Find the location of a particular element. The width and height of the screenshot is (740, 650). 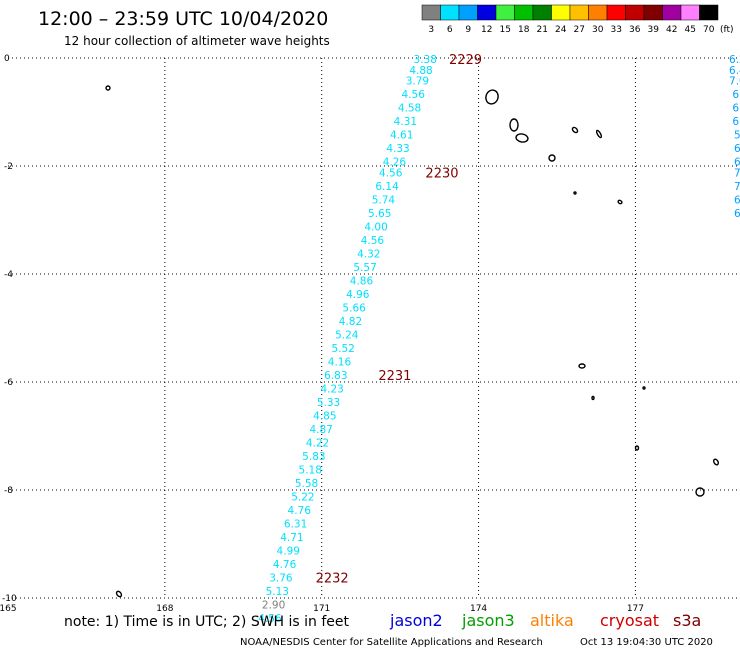

wave-height-label: 6.14 is located at coordinates (387, 187).